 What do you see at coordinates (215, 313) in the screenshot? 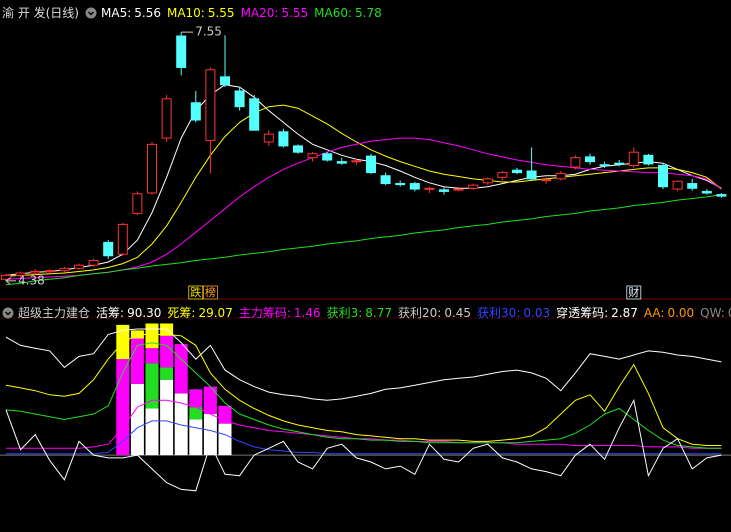
I see `legend-value: 29.07` at bounding box center [215, 313].